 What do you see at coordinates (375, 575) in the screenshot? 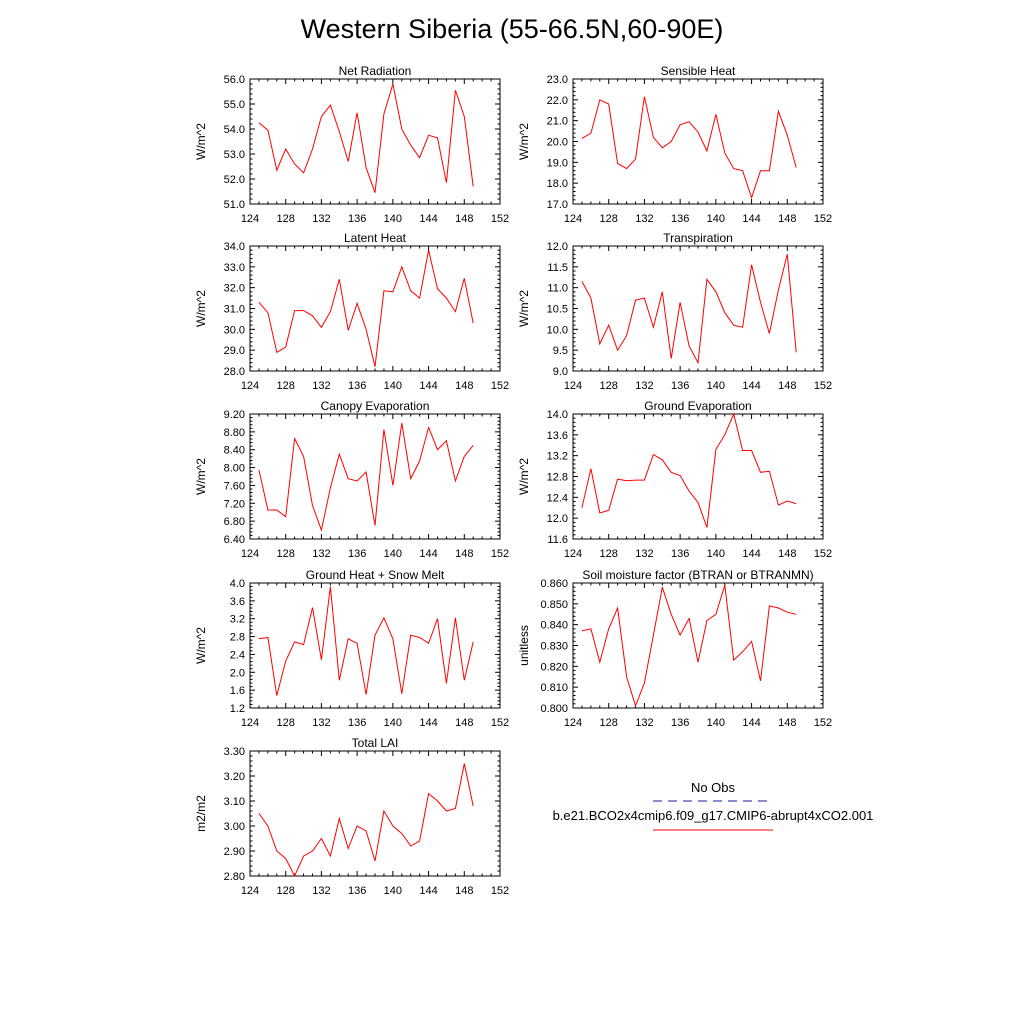
I see `panel-title: Ground Heat + Snow Melt` at bounding box center [375, 575].